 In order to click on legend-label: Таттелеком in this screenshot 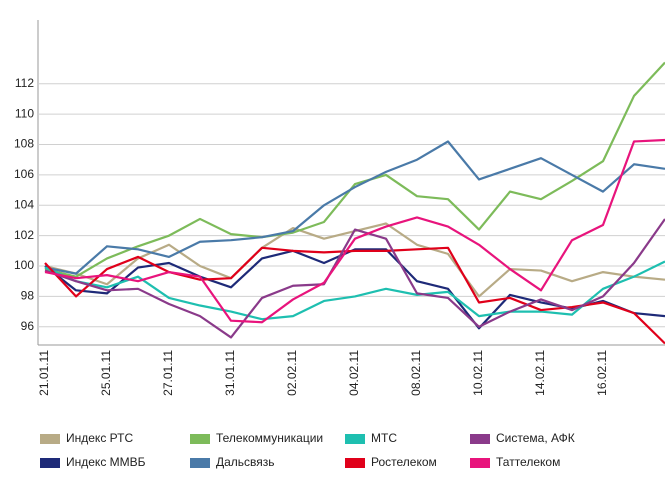, I will do `click(528, 462)`.